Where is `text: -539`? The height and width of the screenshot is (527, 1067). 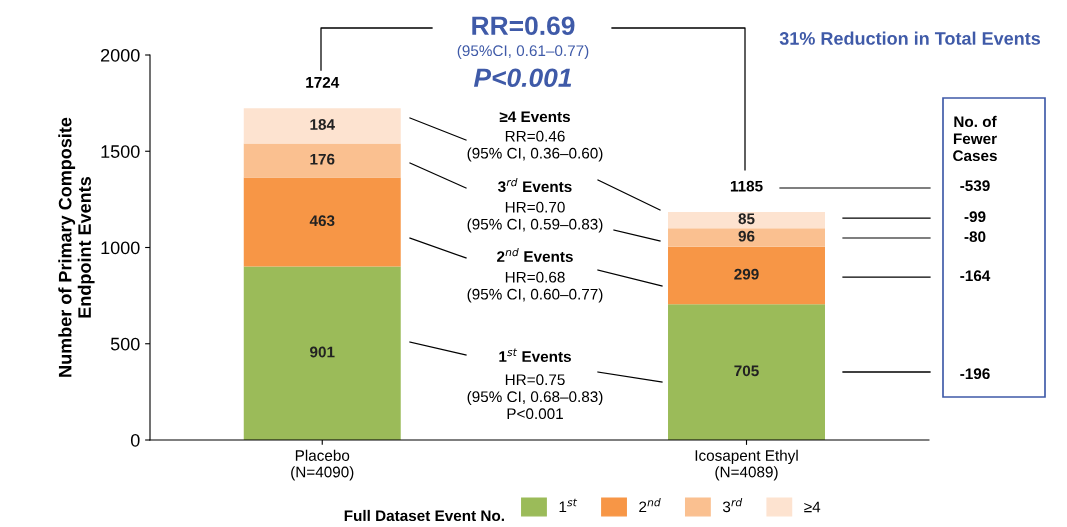 text: -539 is located at coordinates (975, 186).